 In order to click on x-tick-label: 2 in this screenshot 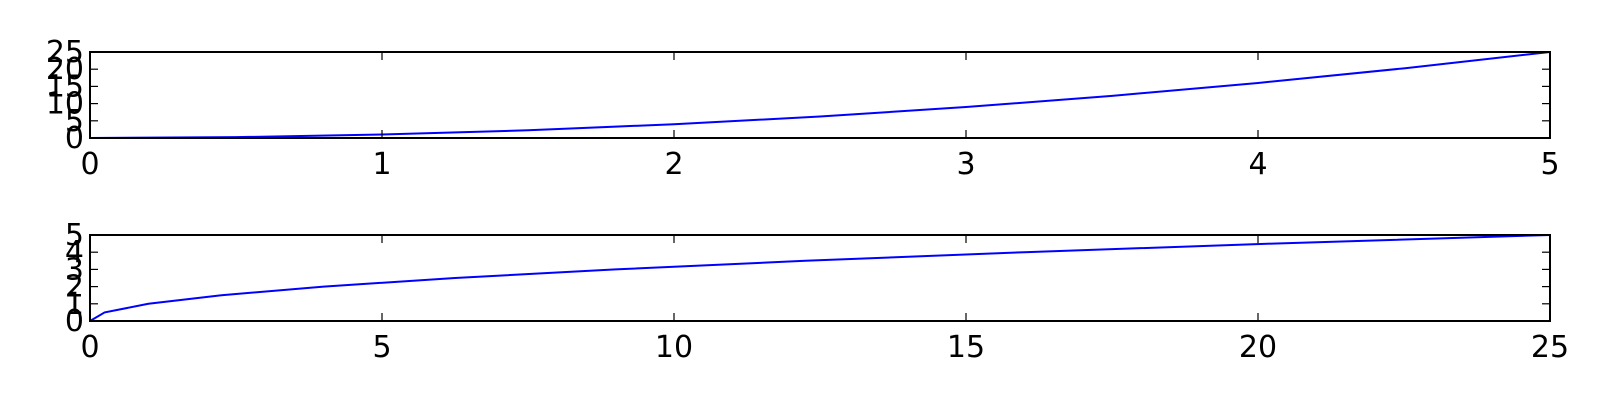, I will do `click(673, 164)`.